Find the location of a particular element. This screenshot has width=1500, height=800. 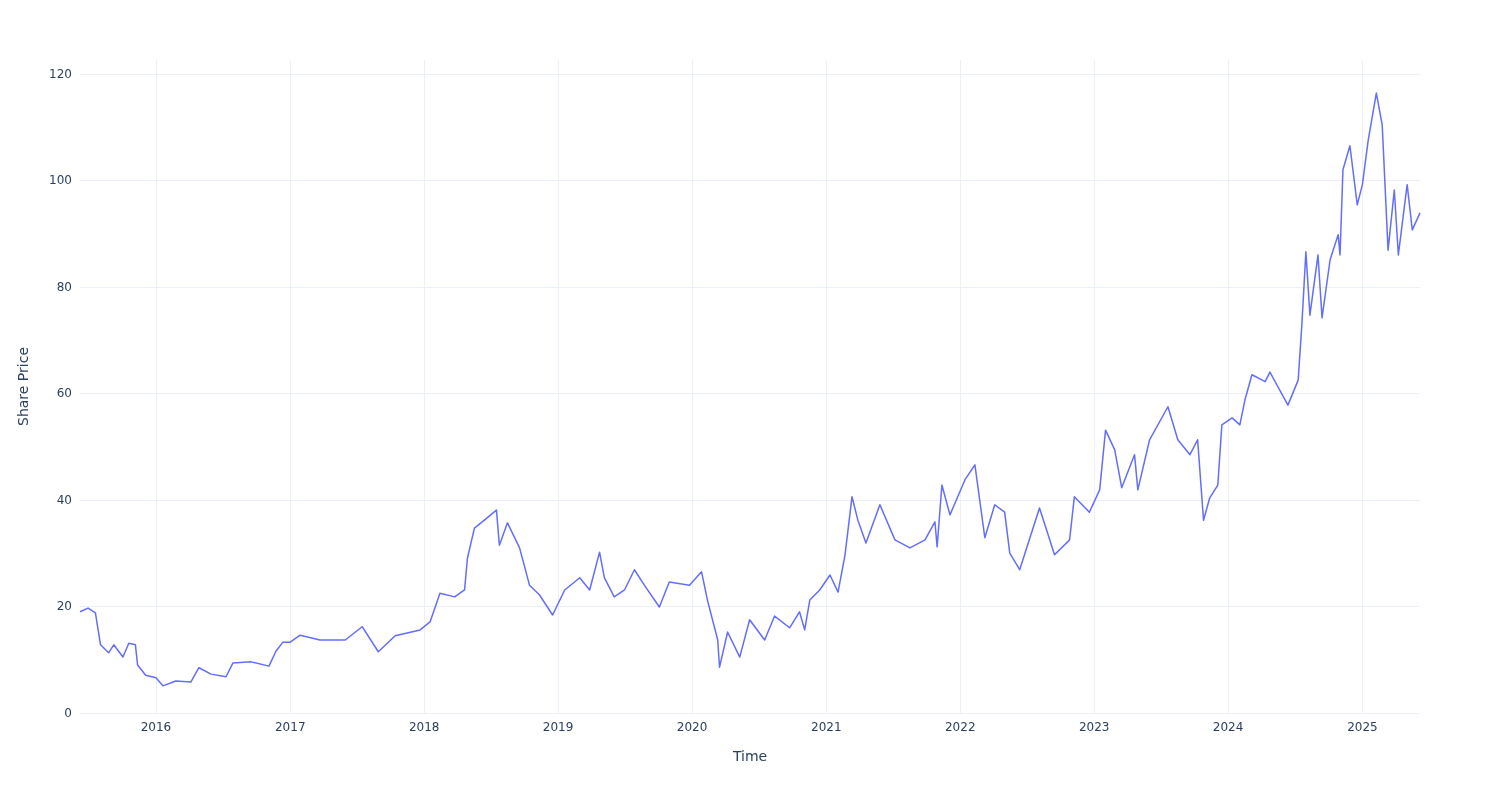

x-tick-label: 2025 is located at coordinates (1362, 727).